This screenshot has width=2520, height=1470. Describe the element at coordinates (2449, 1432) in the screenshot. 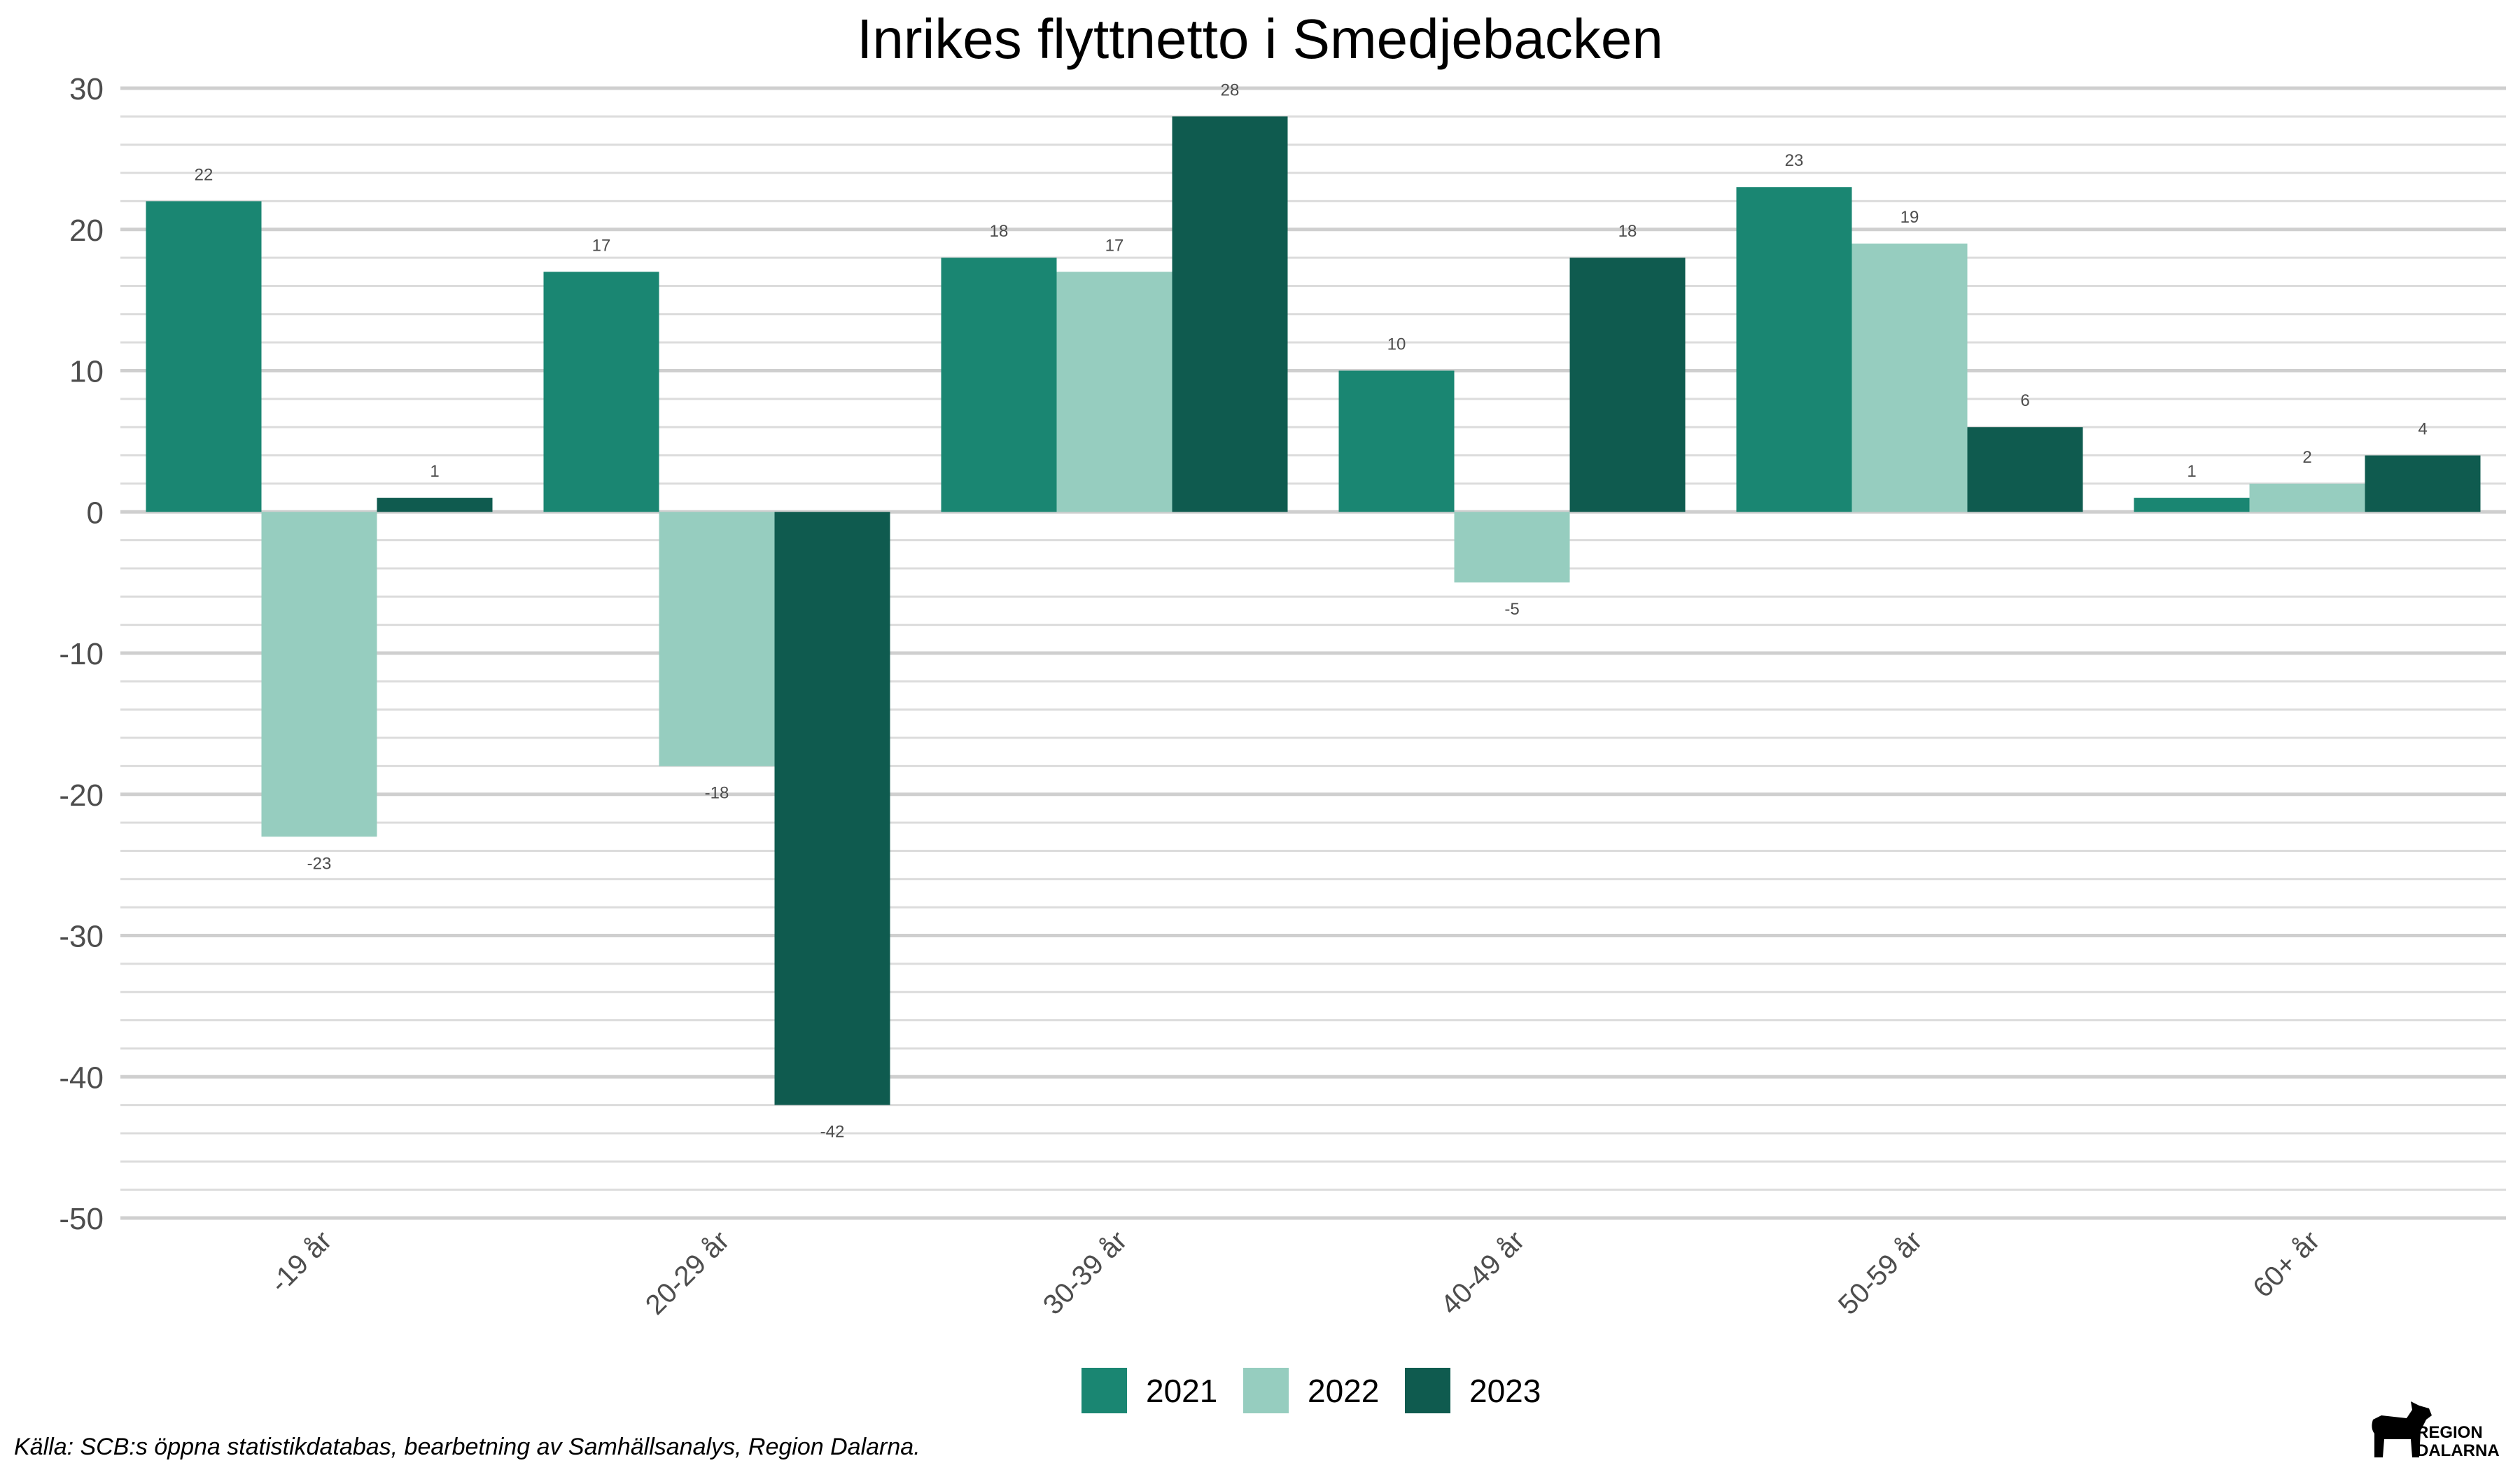

I see `logo-text-line1: REGION` at that location.